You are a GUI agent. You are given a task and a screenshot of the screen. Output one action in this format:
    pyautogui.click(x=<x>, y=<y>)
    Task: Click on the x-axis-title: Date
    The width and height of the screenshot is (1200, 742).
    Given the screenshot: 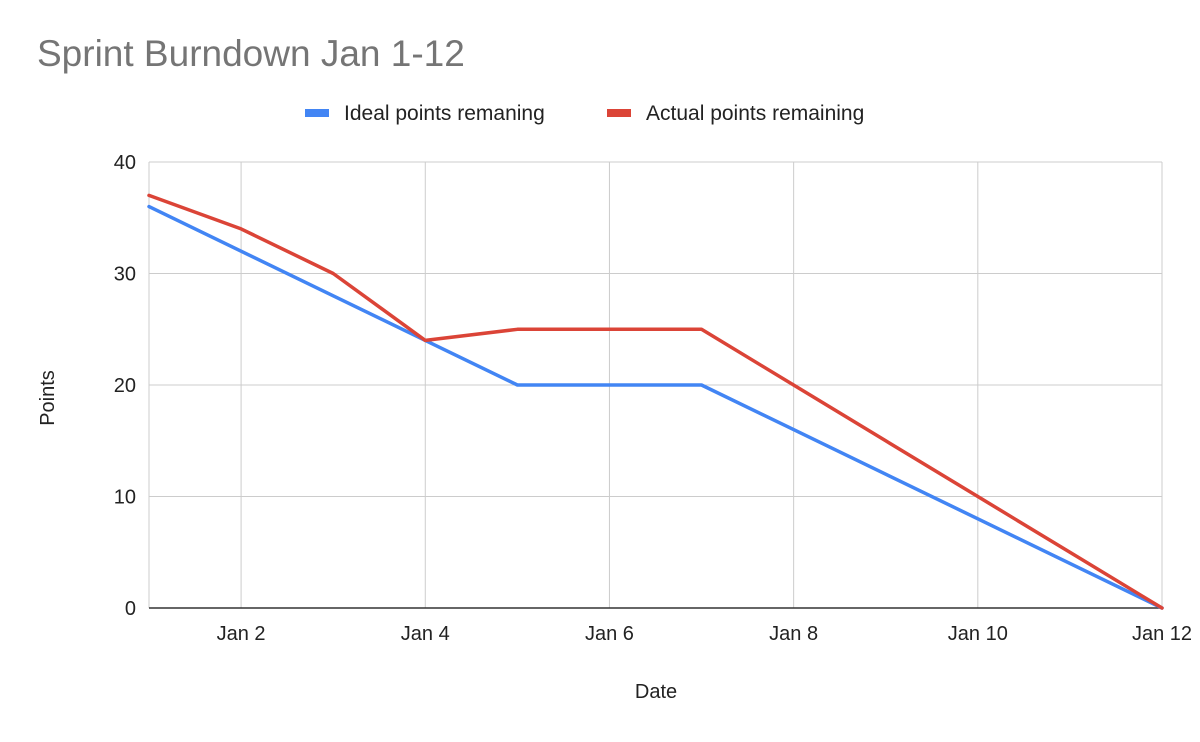 What is the action you would take?
    pyautogui.click(x=656, y=692)
    